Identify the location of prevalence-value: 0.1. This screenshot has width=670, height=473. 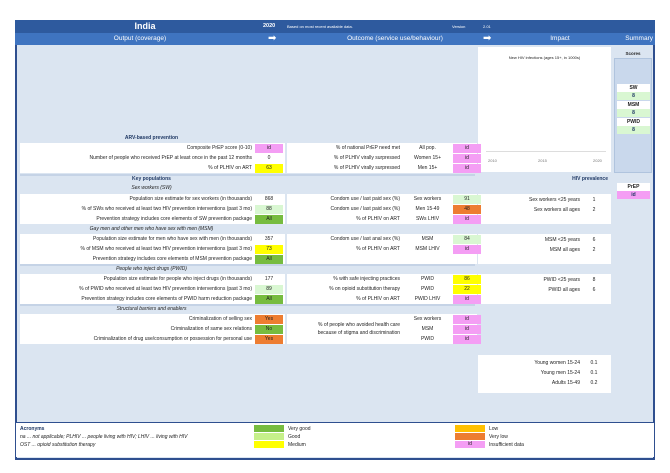
(594, 363).